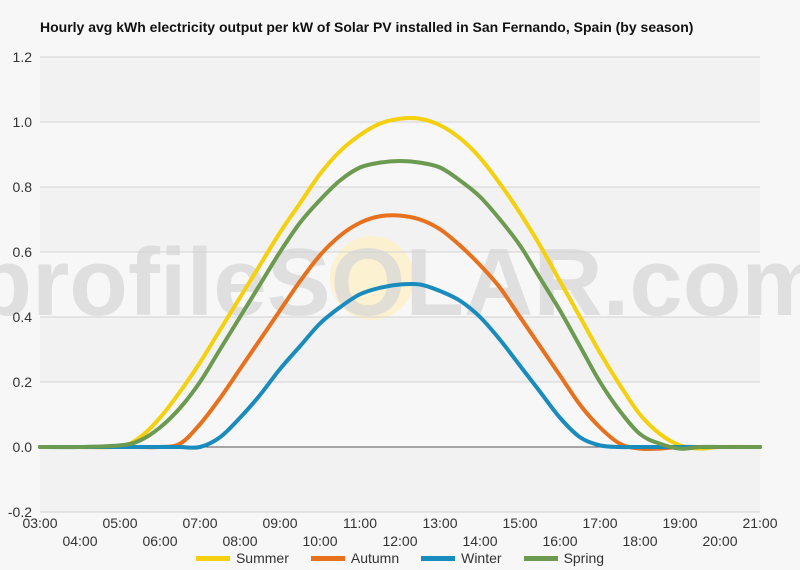  I want to click on x-tick-label: 11:00, so click(360, 523).